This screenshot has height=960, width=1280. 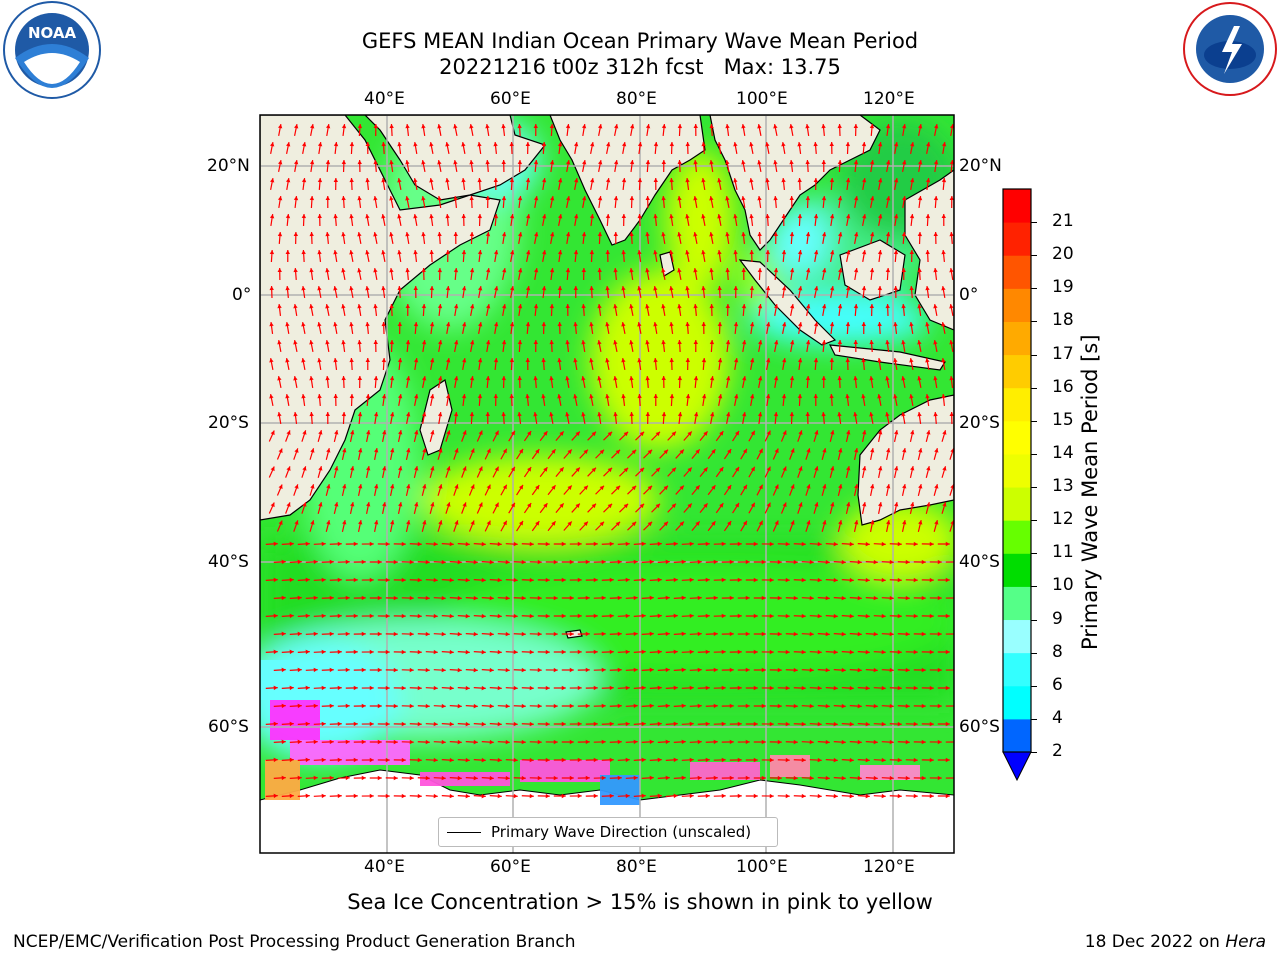 I want to click on lat-tick-left-20n: 20°N, so click(x=228, y=166).